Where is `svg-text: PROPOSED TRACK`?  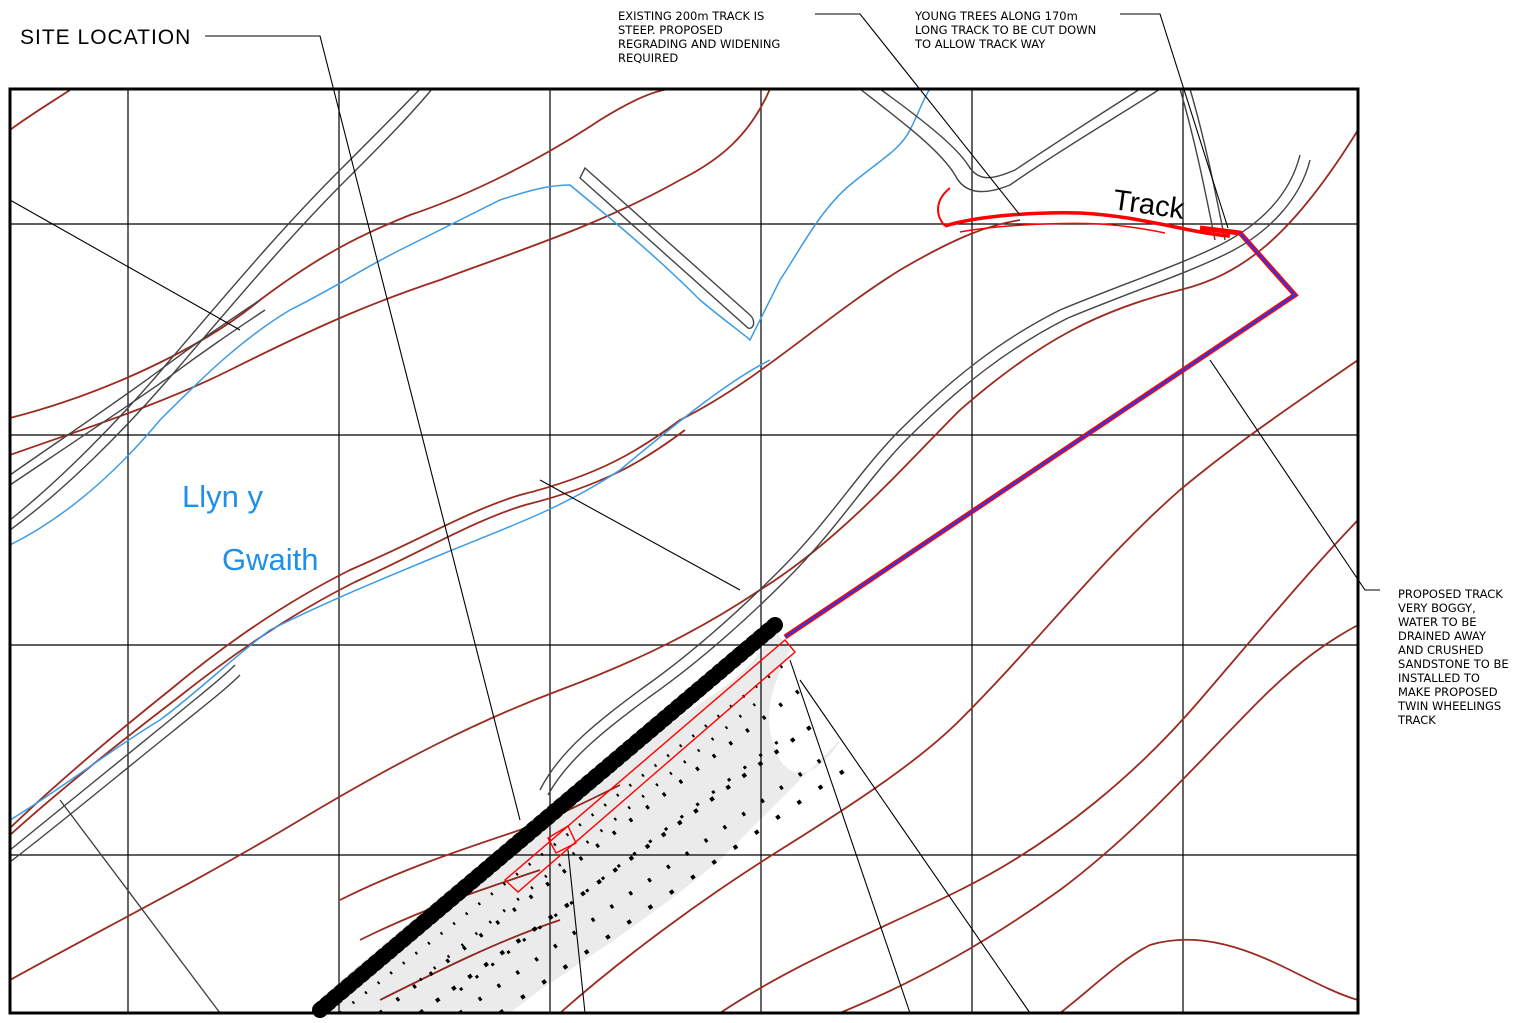
svg-text: PROPOSED TRACK is located at coordinates (1450, 594).